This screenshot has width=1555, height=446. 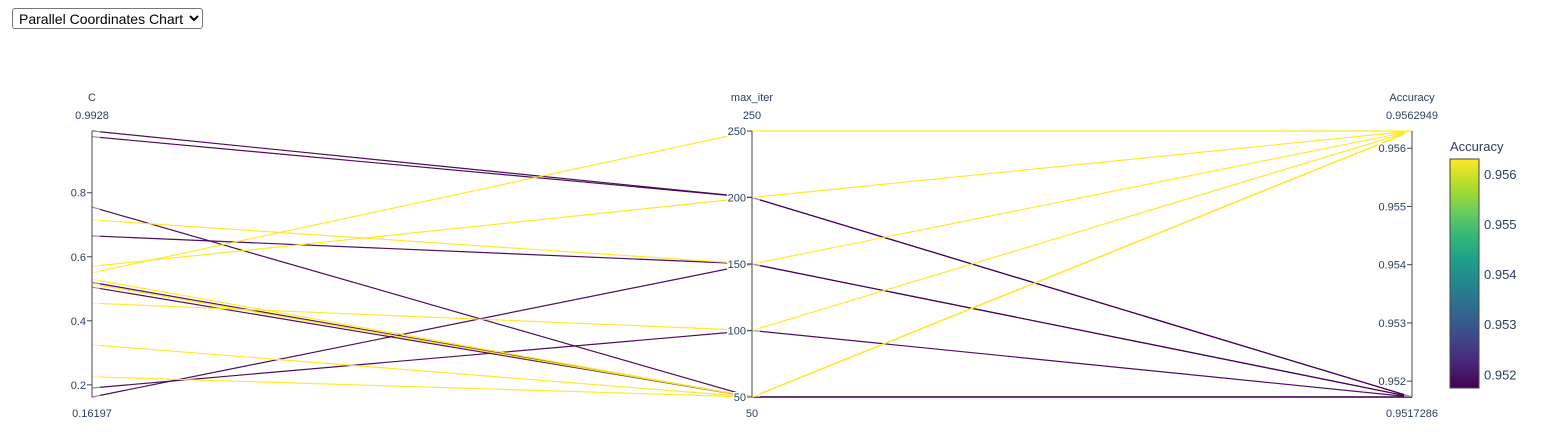 I want to click on axis-tick-label: 200, so click(x=737, y=199).